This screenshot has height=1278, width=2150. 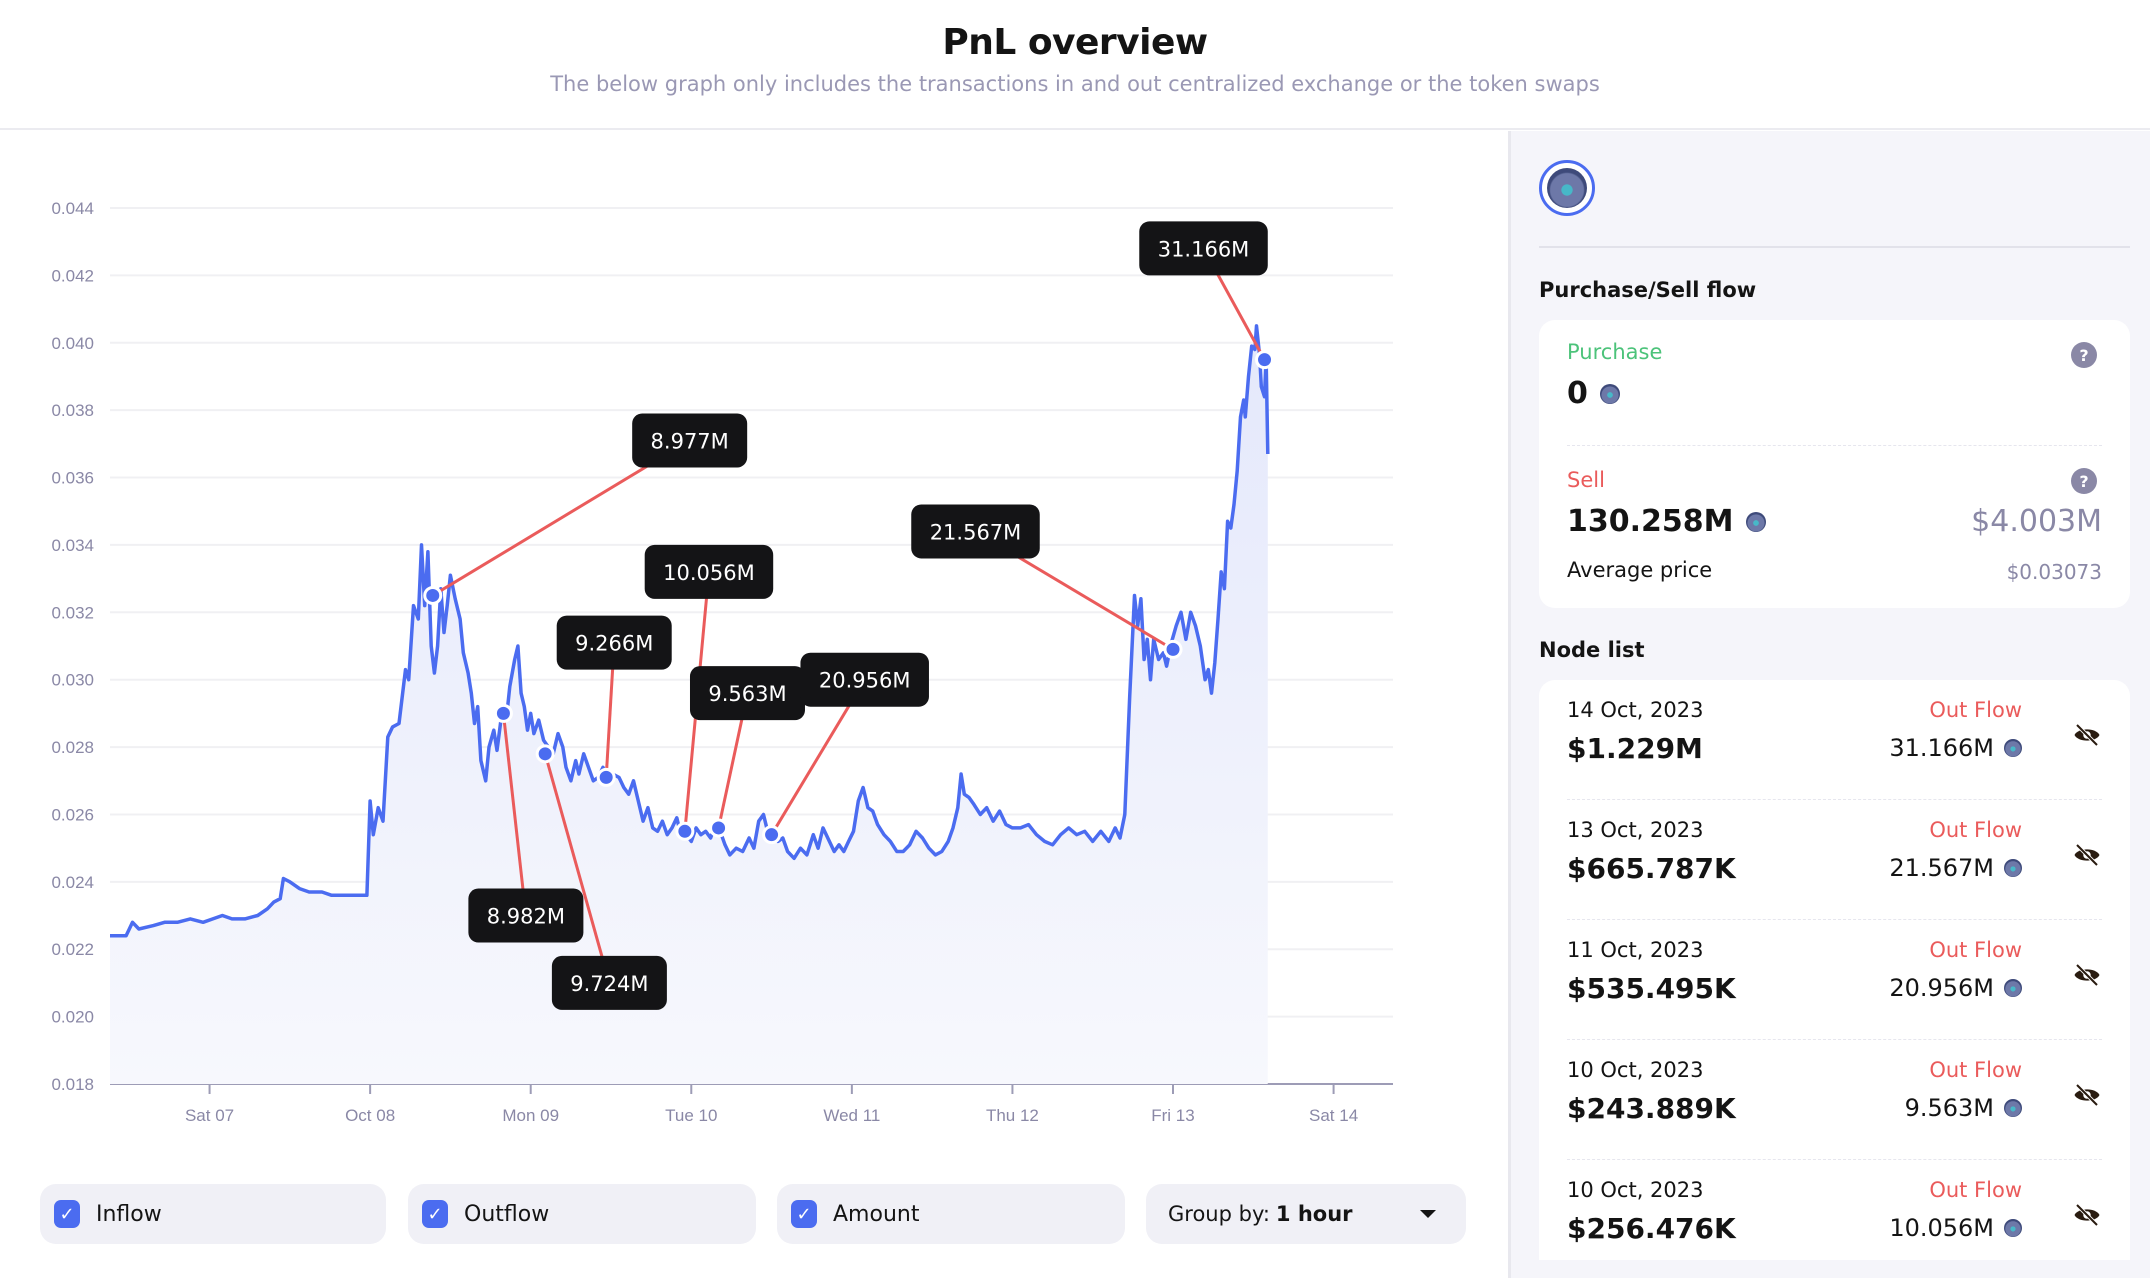 What do you see at coordinates (72, 747) in the screenshot?
I see `y-tick-label: 0.028` at bounding box center [72, 747].